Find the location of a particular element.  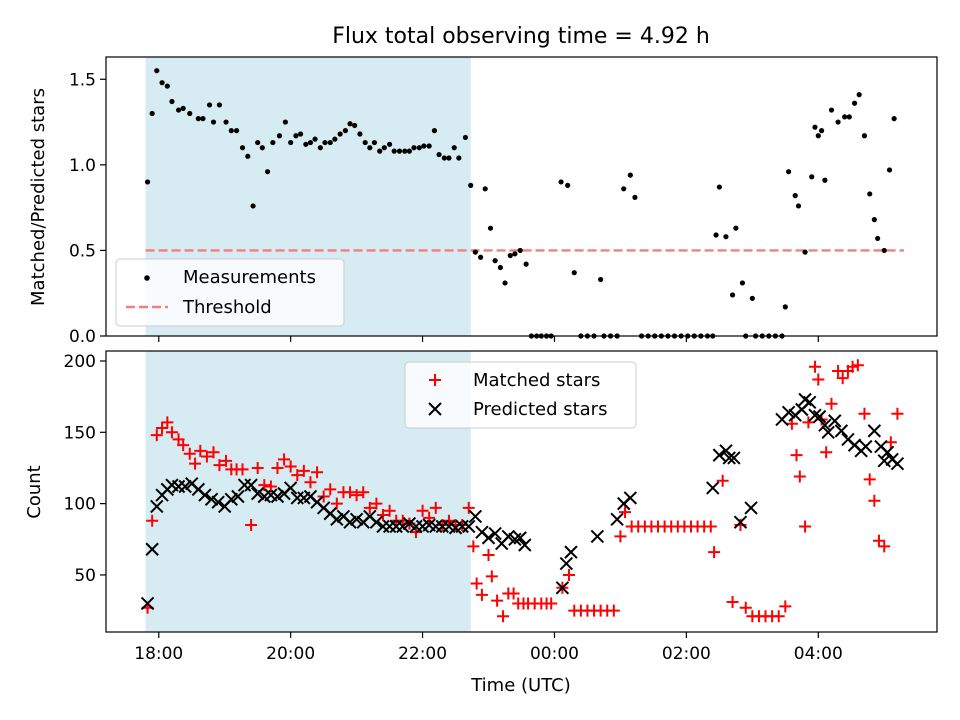

x-axis-label: Time (UTC) is located at coordinates (520, 685).